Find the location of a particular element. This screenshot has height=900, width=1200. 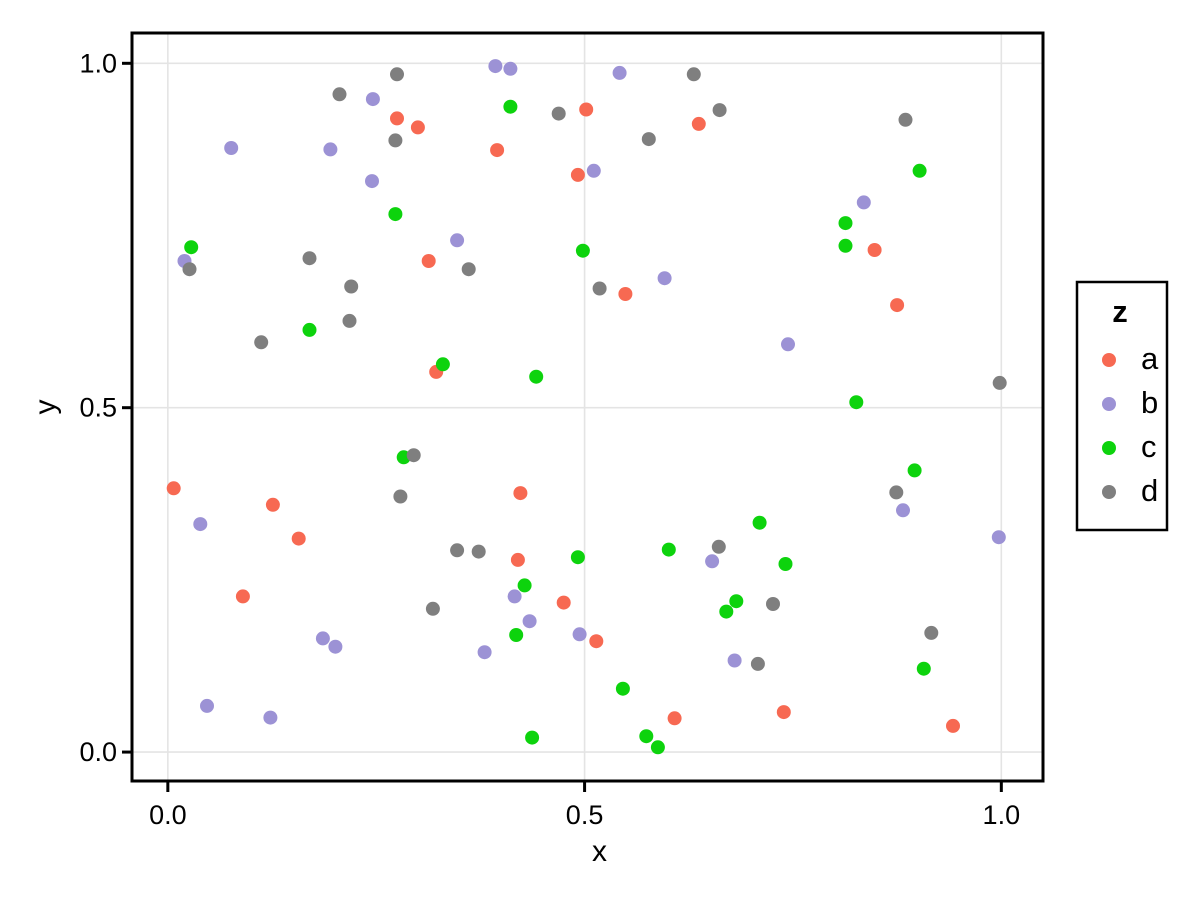

legend-label-b: b is located at coordinates (1149, 402).